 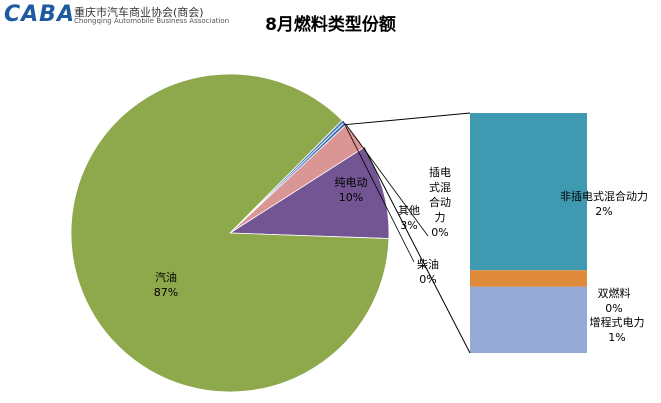 What do you see at coordinates (417, 250) in the screenshot?
I see `connector-bottom` at bounding box center [417, 250].